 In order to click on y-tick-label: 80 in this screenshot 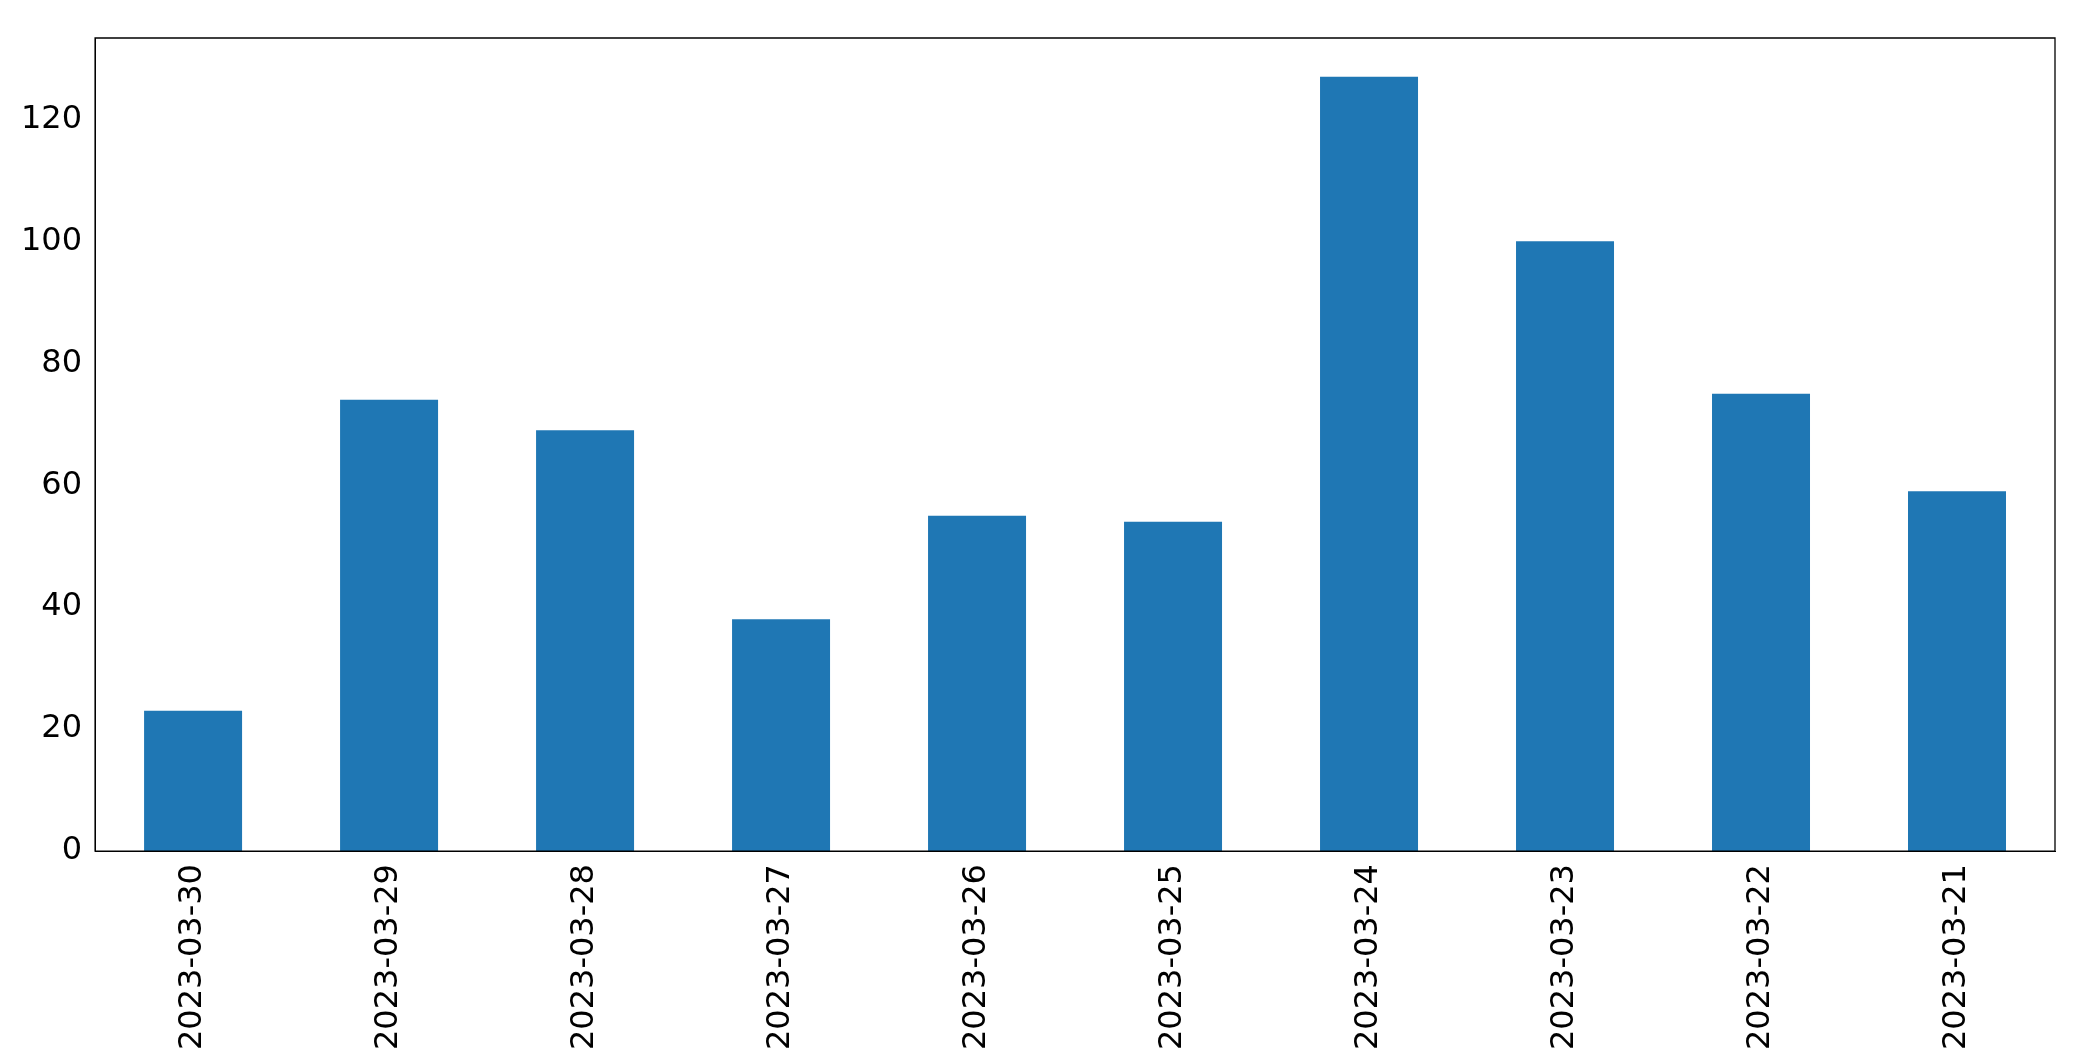, I will do `click(62, 360)`.